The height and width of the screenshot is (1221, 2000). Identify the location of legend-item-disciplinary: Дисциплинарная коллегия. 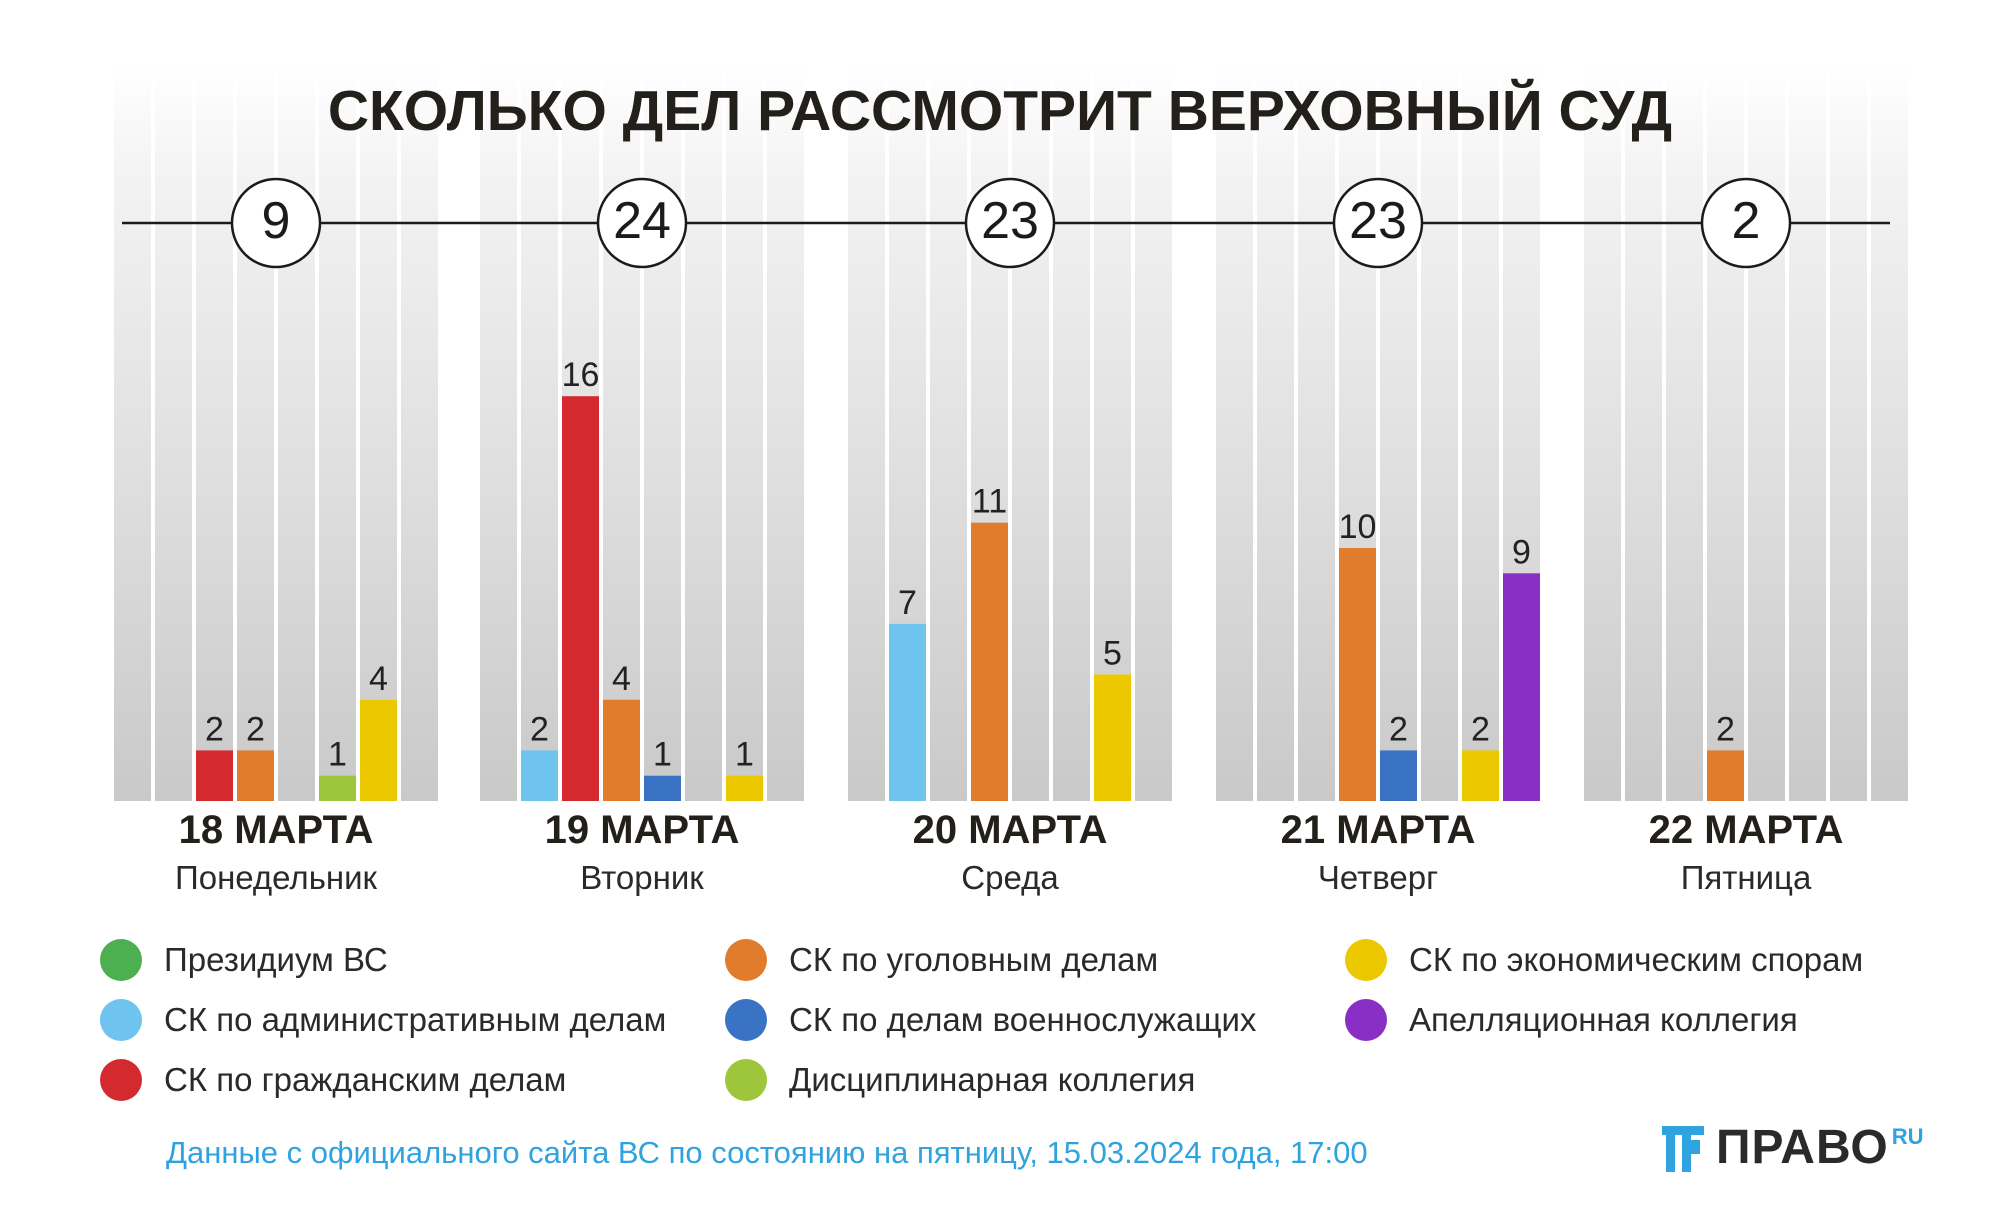
(960, 1080).